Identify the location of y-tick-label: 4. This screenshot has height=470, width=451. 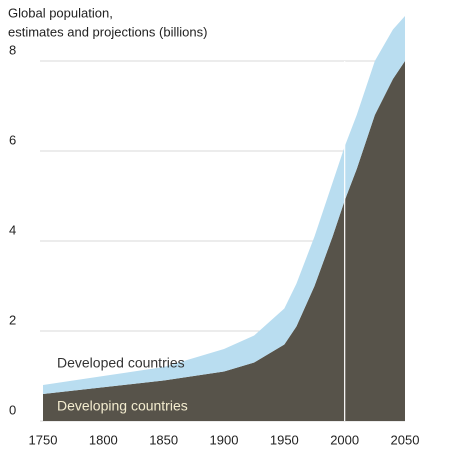
(12, 229).